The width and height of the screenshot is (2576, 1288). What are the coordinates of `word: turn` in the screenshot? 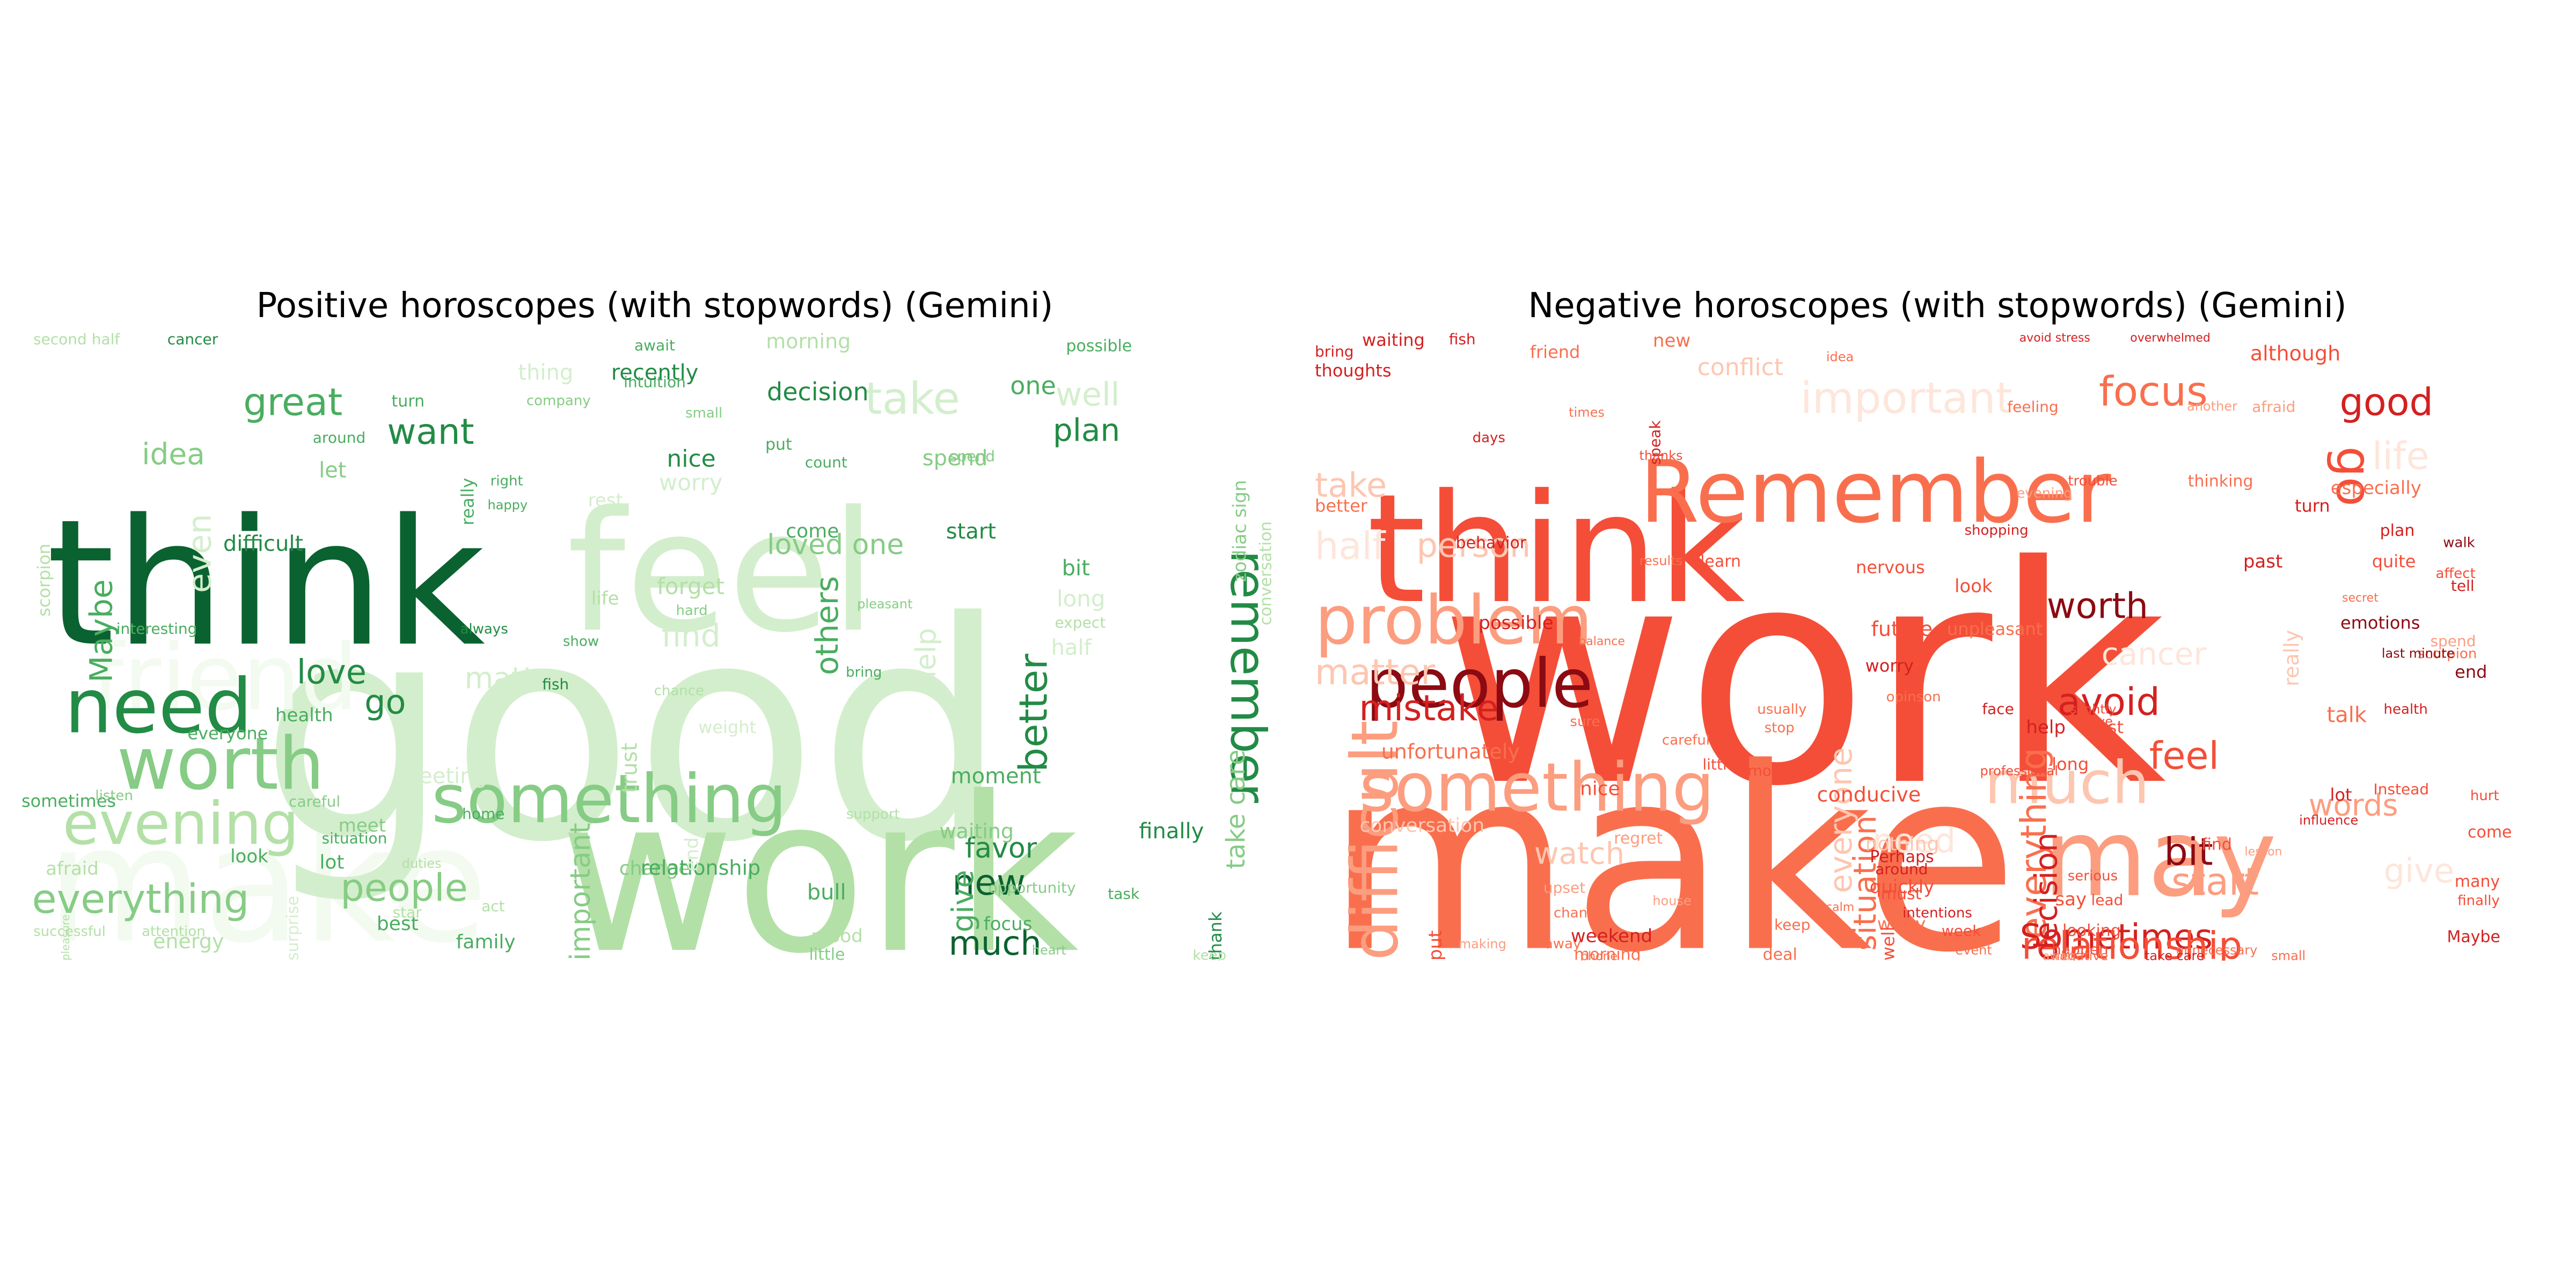 It's located at (408, 401).